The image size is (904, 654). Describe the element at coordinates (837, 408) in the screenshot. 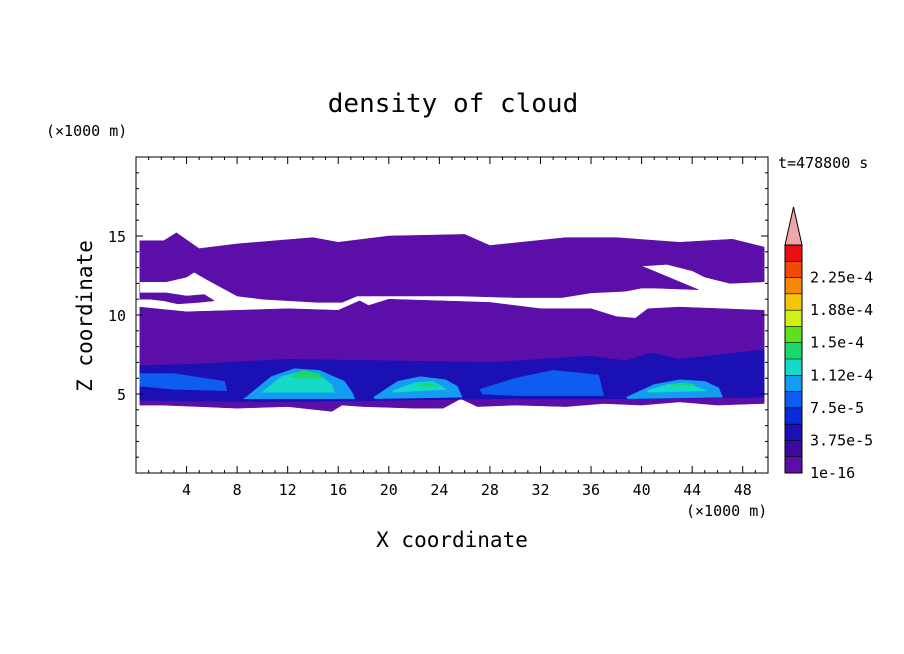

I see `colorbar-tick-label: 7.5e-5` at that location.